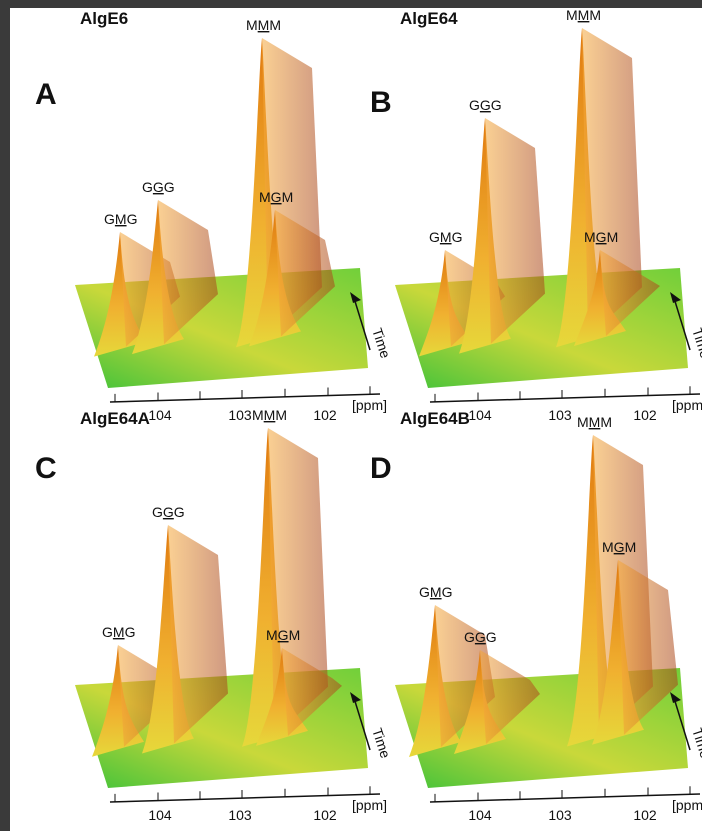  What do you see at coordinates (381, 468) in the screenshot?
I see `panel-letter: D` at bounding box center [381, 468].